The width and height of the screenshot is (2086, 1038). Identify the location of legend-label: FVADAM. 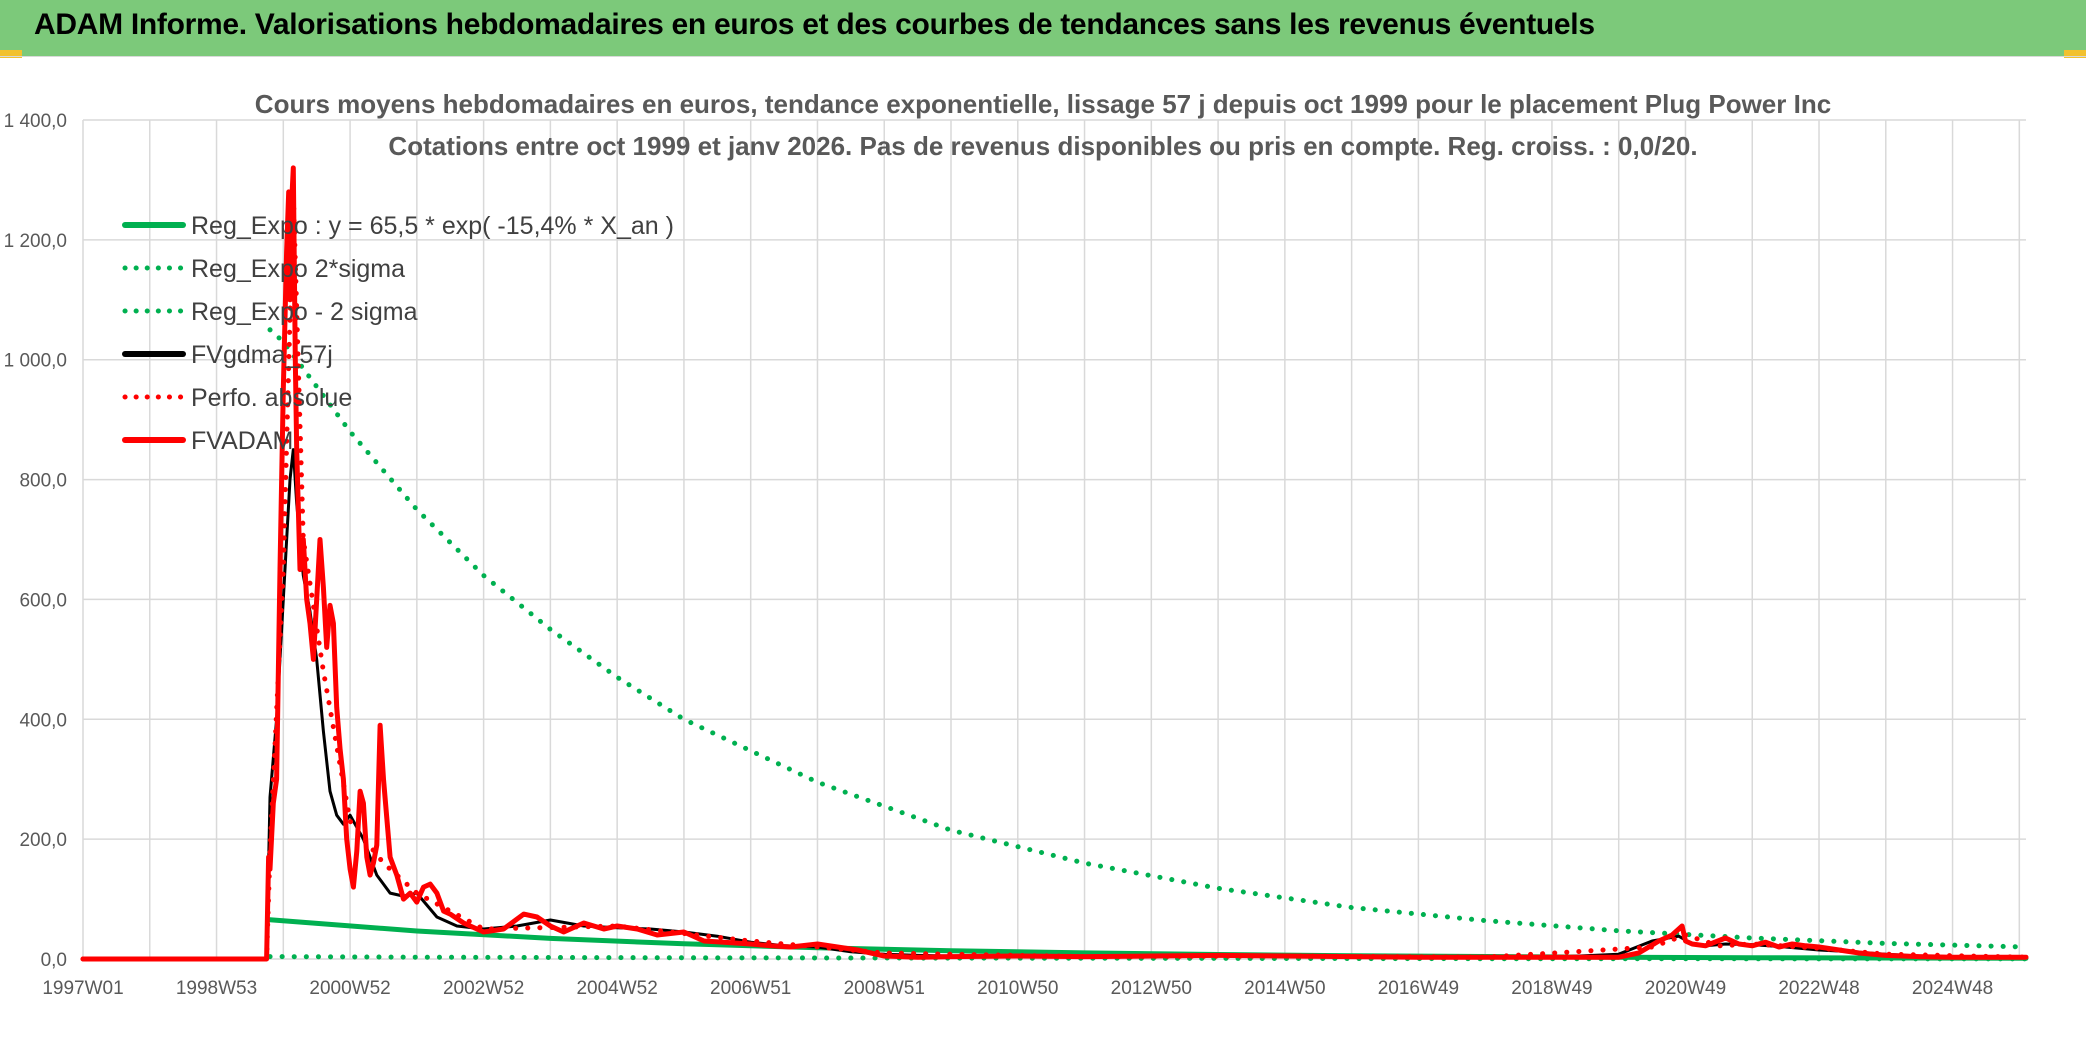
(242, 441).